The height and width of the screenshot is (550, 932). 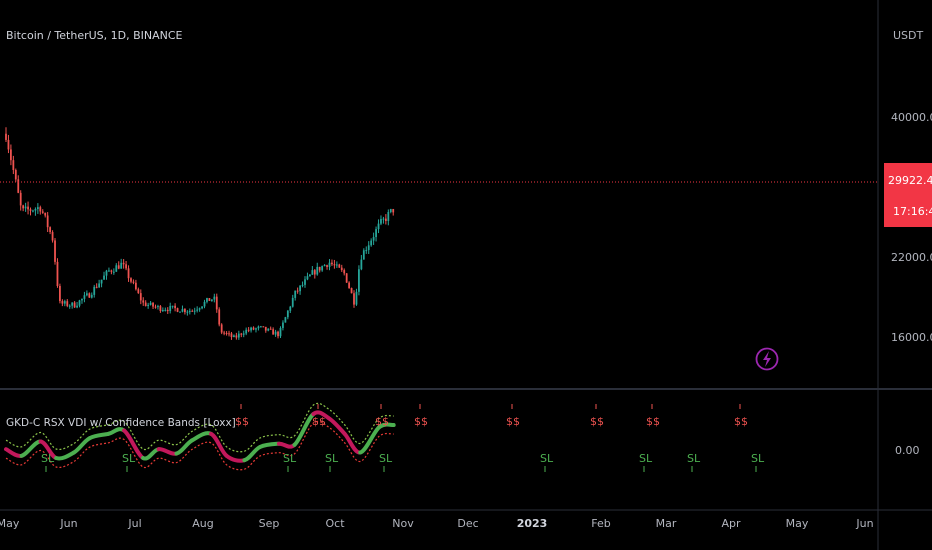 What do you see at coordinates (908, 195) in the screenshot?
I see `current-price-badge` at bounding box center [908, 195].